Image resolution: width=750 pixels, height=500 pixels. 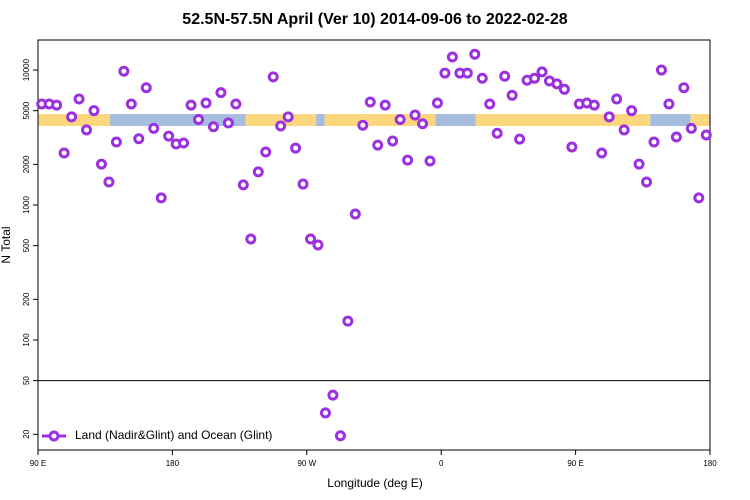 What do you see at coordinates (6, 244) in the screenshot?
I see `y-axis-label: N Total` at bounding box center [6, 244].